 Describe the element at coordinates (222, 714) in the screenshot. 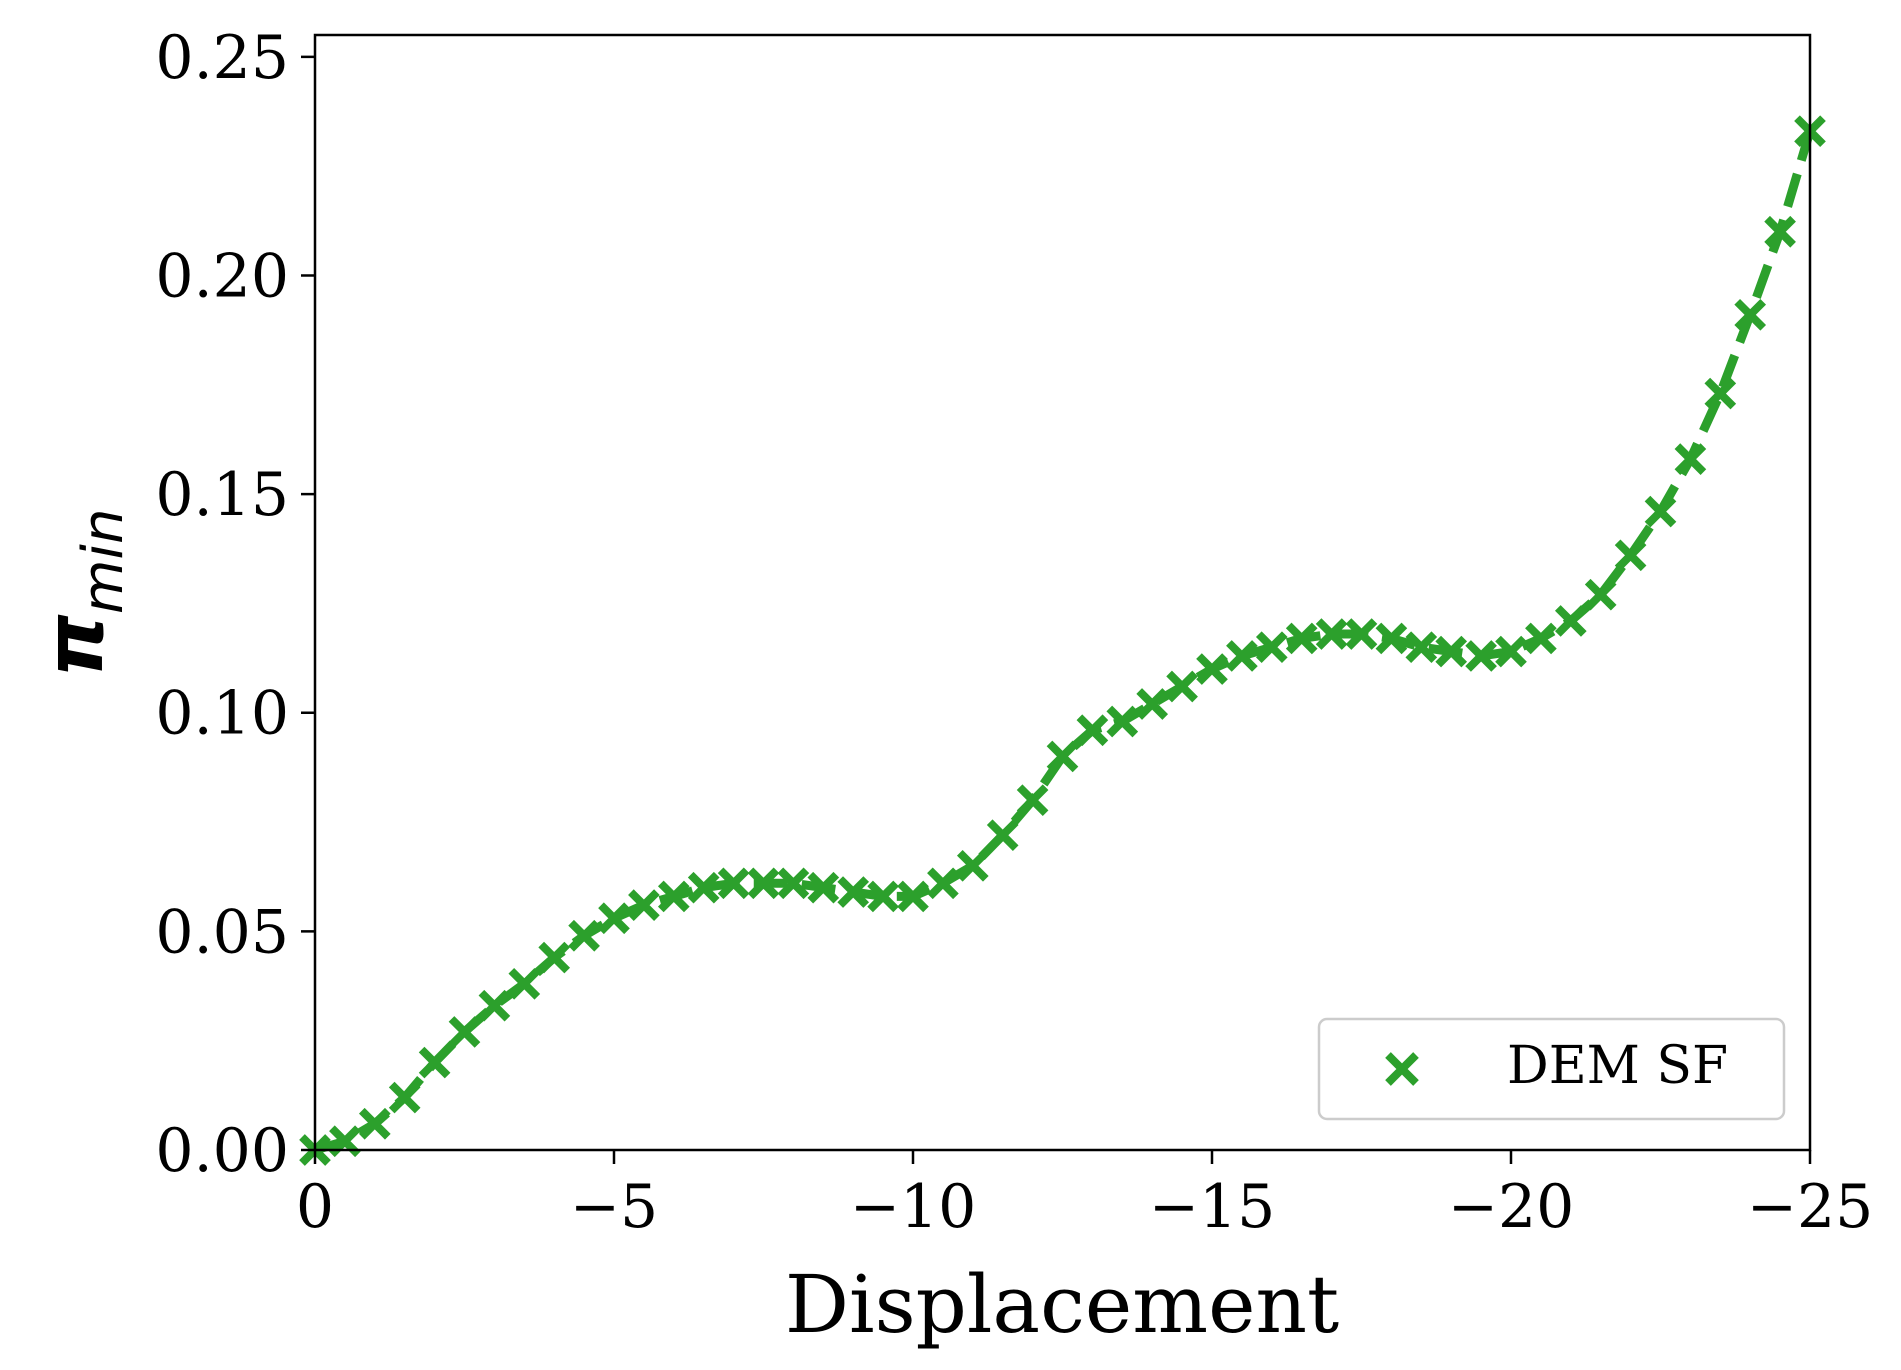

I see `y-tick-label: 0.10` at that location.